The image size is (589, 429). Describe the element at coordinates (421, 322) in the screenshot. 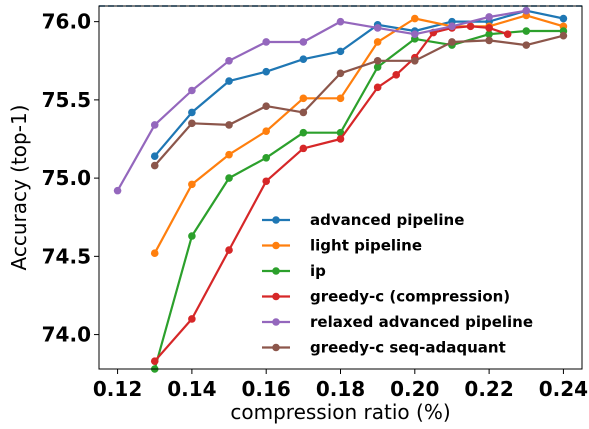

I see `legend-label: relaxed advanced pipeline` at that location.